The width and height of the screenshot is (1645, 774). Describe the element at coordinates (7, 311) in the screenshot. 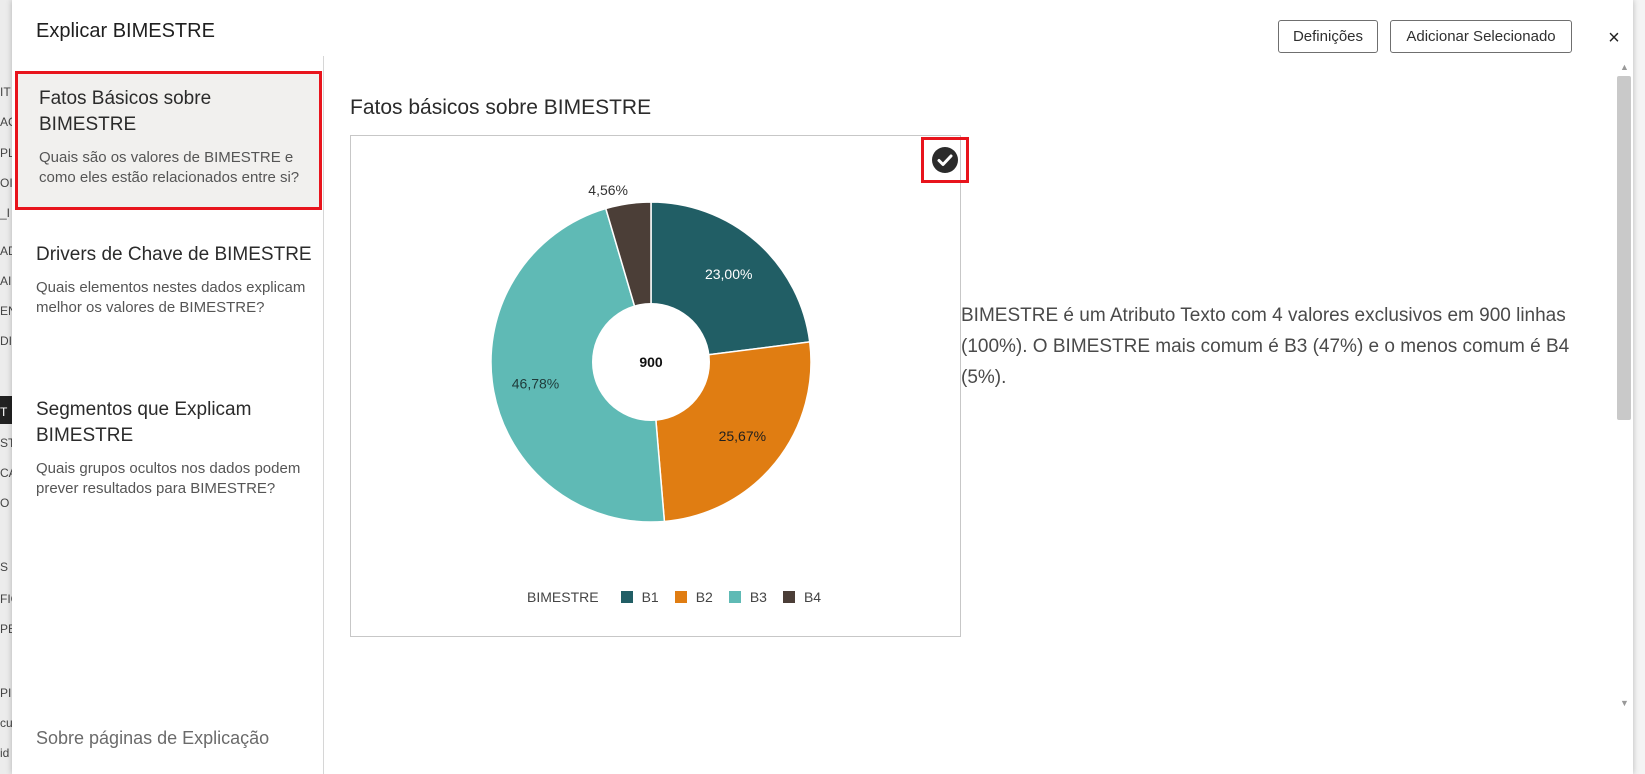

I see `background-text-fragment: EN` at that location.